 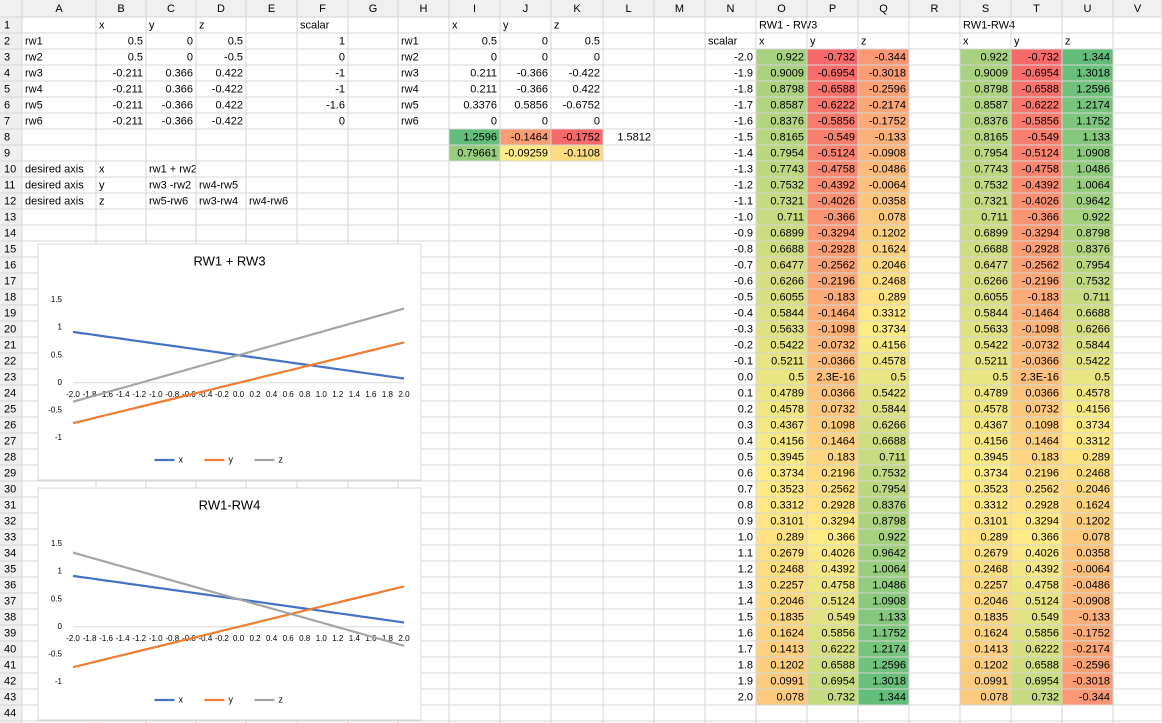 What do you see at coordinates (889, 585) in the screenshot?
I see `cell-text: 1.0486` at bounding box center [889, 585].